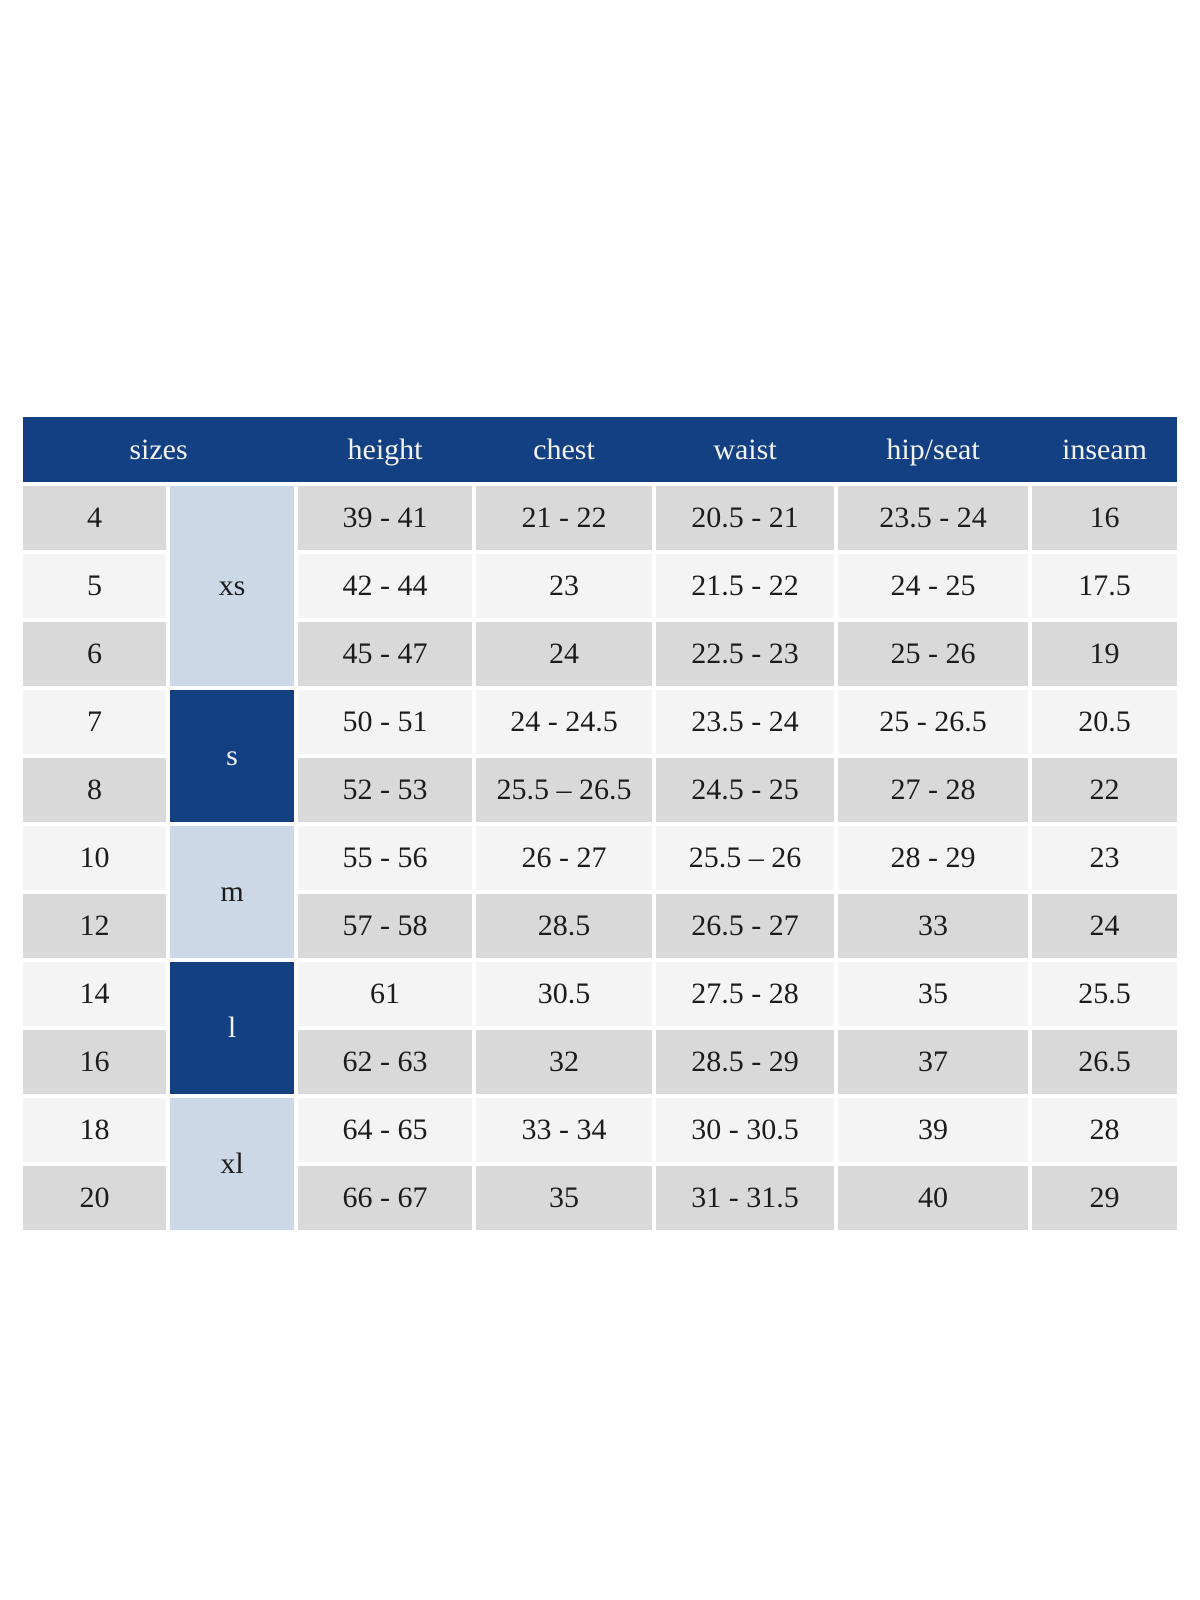  What do you see at coordinates (933, 994) in the screenshot?
I see `hip-seat-value: 35` at bounding box center [933, 994].